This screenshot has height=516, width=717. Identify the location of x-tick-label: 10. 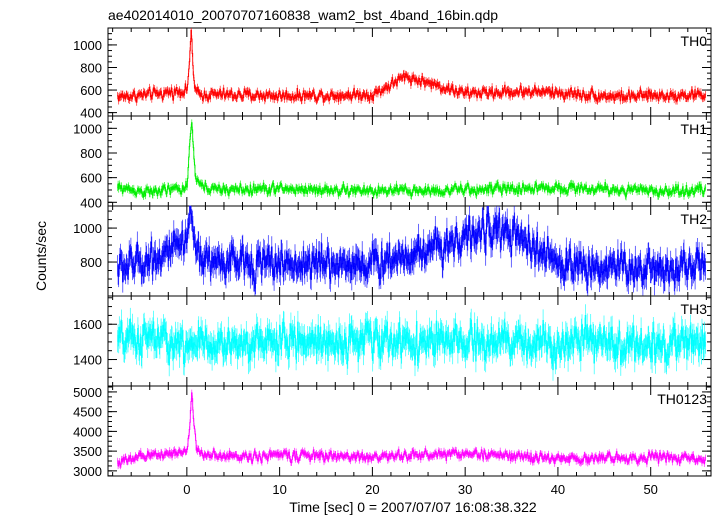
(279, 489).